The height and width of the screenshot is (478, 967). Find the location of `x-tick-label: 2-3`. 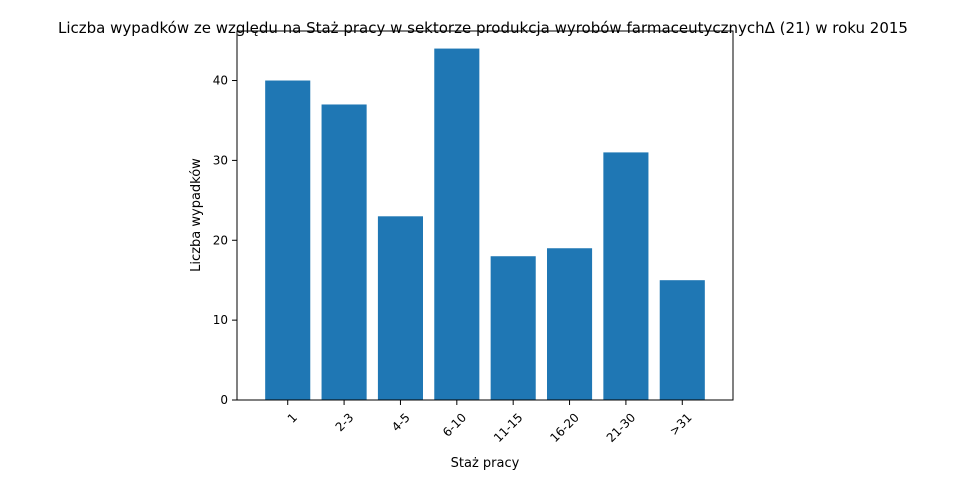

x-tick-label: 2-3 is located at coordinates (345, 422).